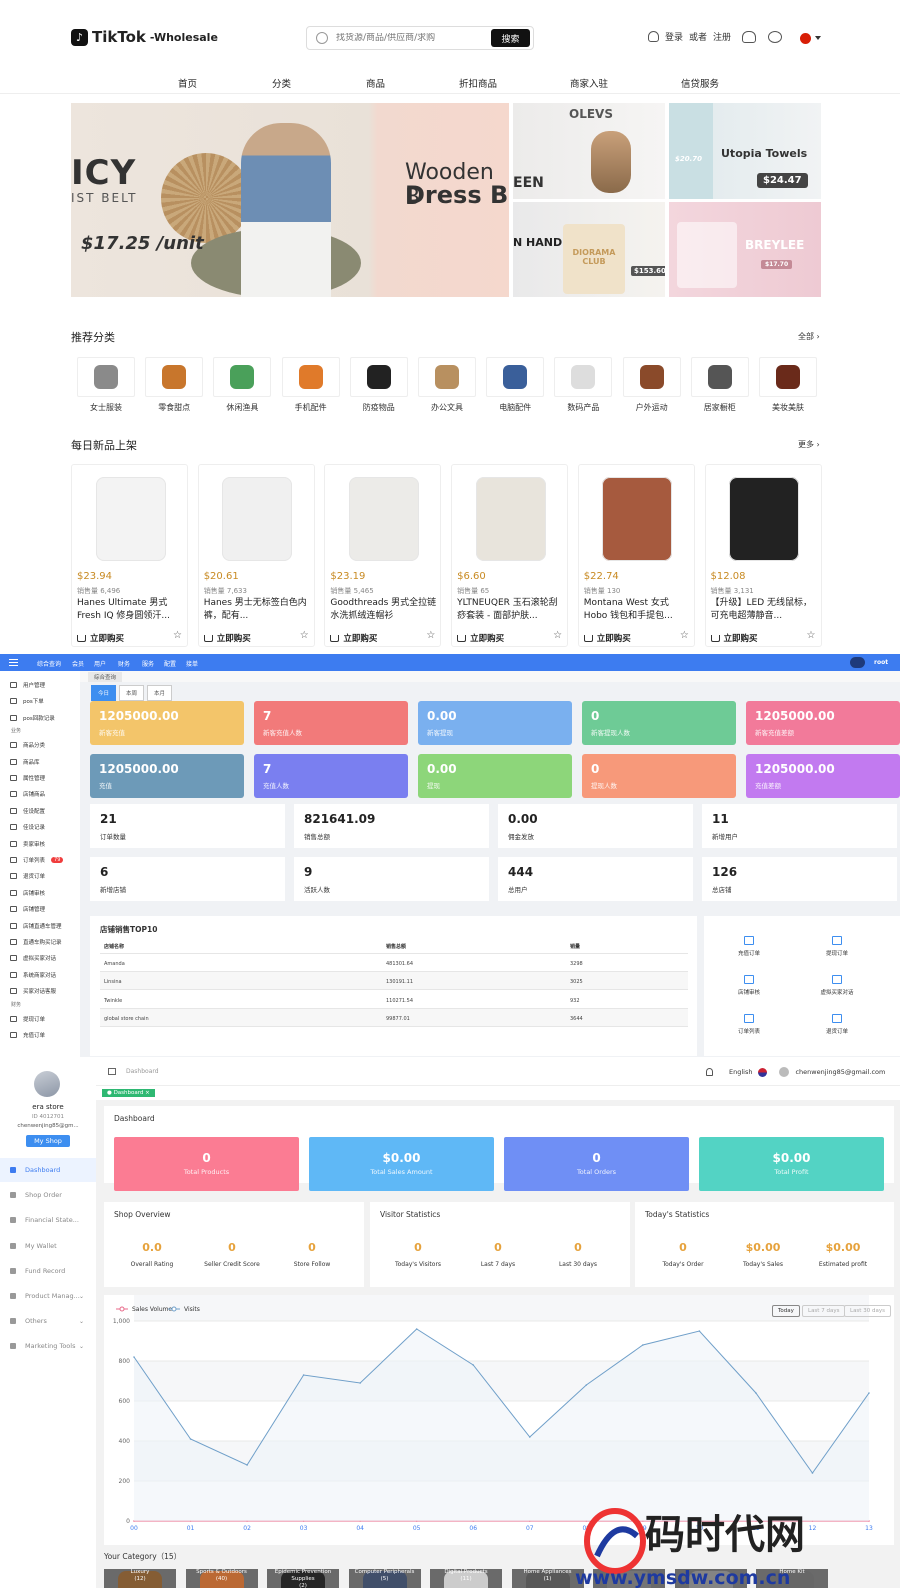  What do you see at coordinates (722, 38) in the screenshot?
I see `register-link: 注册` at bounding box center [722, 38].